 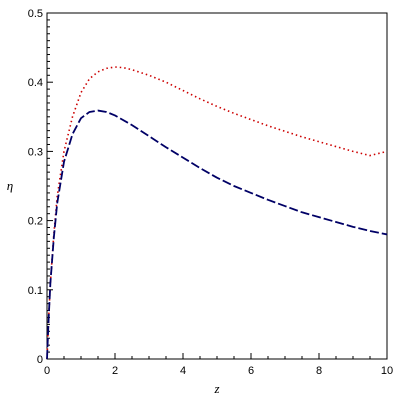 I want to click on x-tick-label: 10, so click(x=387, y=371).